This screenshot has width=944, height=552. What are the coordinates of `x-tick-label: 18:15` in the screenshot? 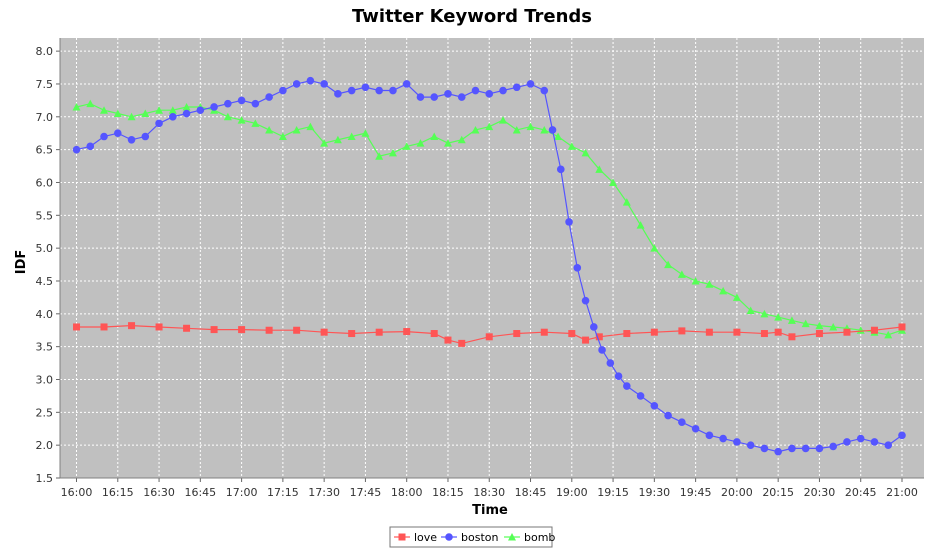 It's located at (448, 492).